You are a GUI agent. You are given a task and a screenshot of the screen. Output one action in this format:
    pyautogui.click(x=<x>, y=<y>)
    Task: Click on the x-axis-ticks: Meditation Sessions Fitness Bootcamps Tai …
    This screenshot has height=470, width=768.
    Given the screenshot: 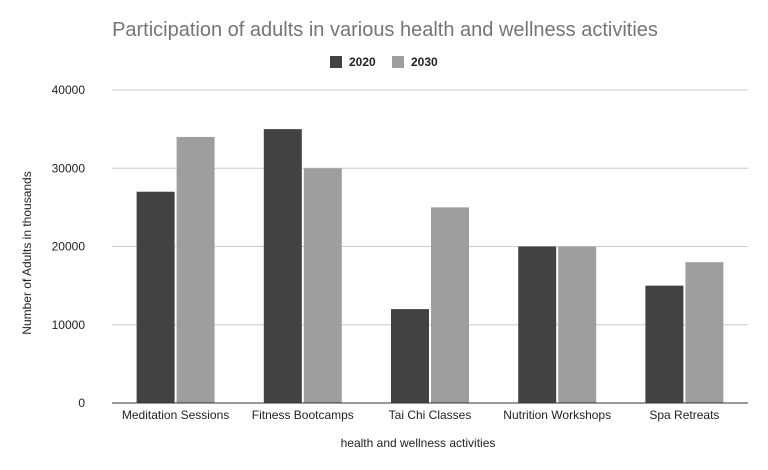 What is the action you would take?
    pyautogui.click(x=421, y=415)
    